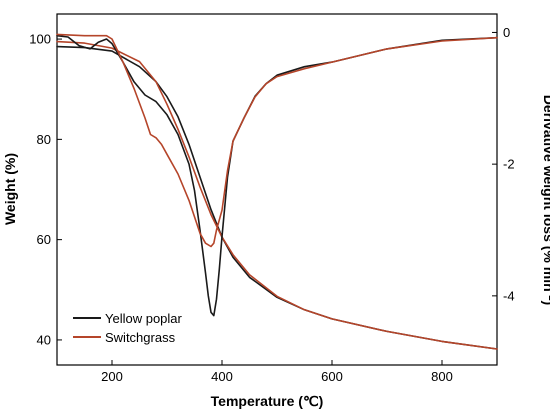 This screenshot has height=414, width=550. What do you see at coordinates (144, 318) in the screenshot?
I see `legend-label-yellow-poplar: Yellow poplar` at bounding box center [144, 318].